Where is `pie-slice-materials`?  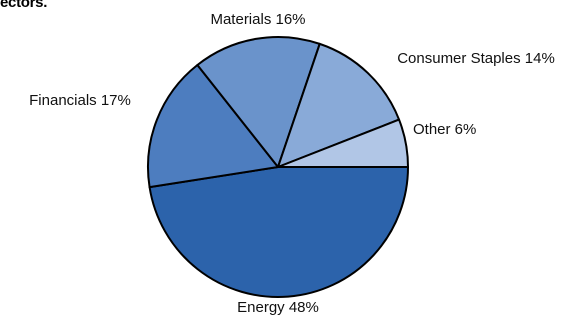
pie-slice-materials is located at coordinates (258, 102).